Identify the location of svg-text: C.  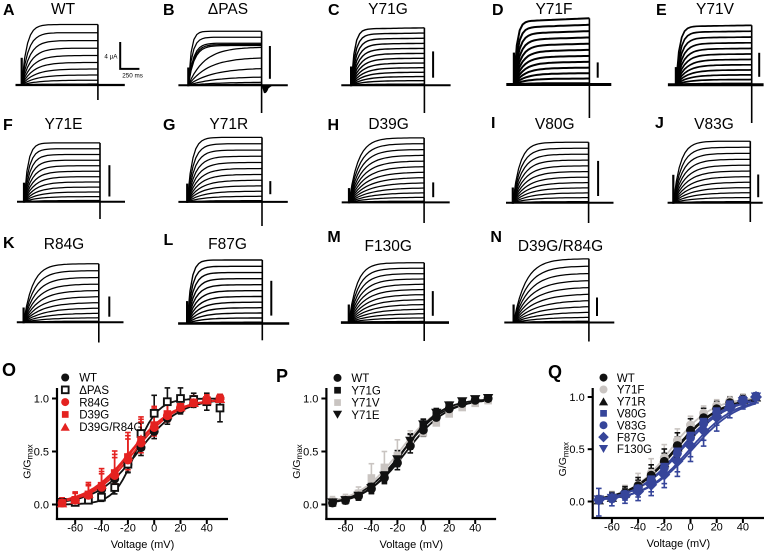
(334, 10).